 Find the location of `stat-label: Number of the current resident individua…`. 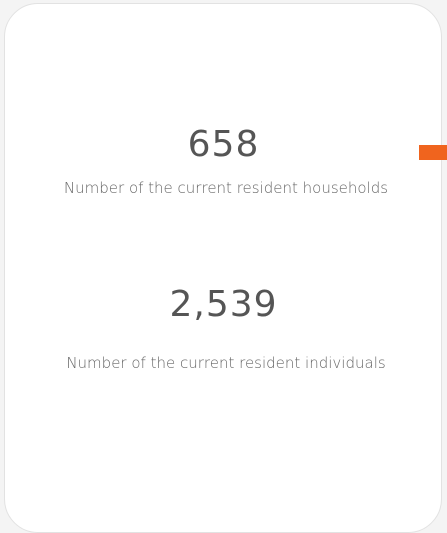

stat-label: Number of the current resident individua… is located at coordinates (226, 363).